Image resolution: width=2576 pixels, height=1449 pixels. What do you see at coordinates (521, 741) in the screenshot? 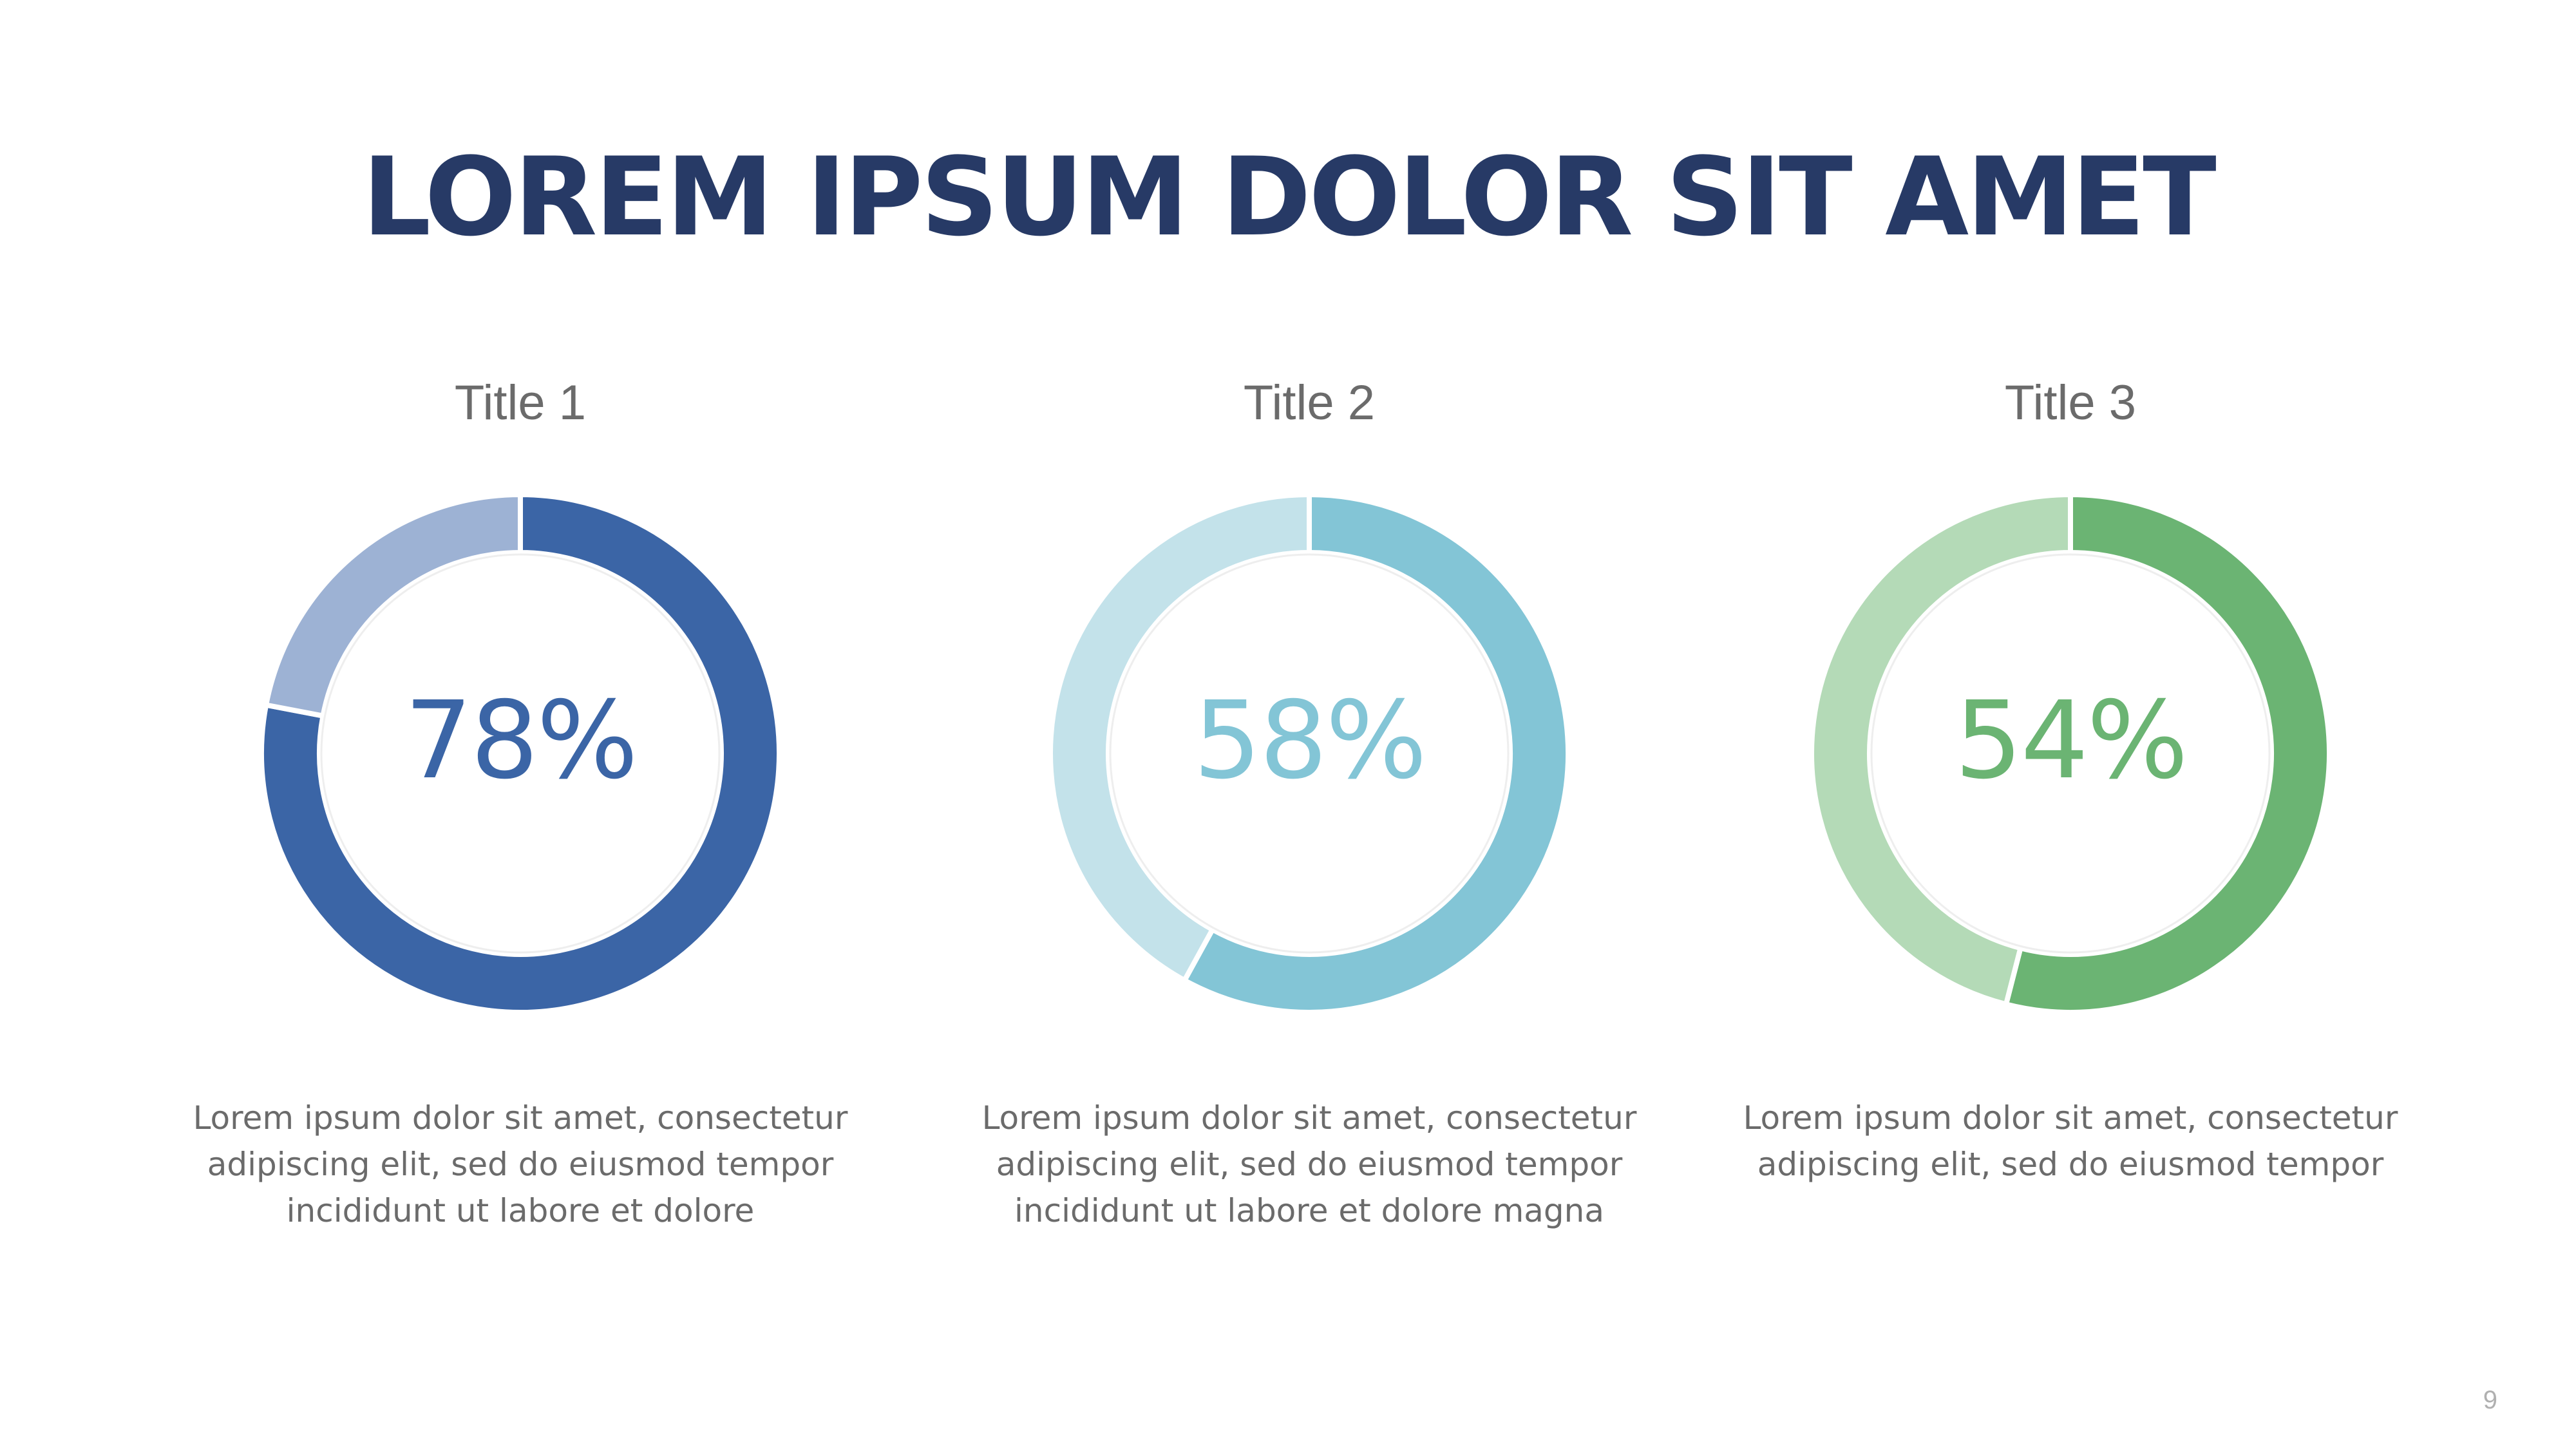
I see `donut-value-label: 78%` at bounding box center [521, 741].